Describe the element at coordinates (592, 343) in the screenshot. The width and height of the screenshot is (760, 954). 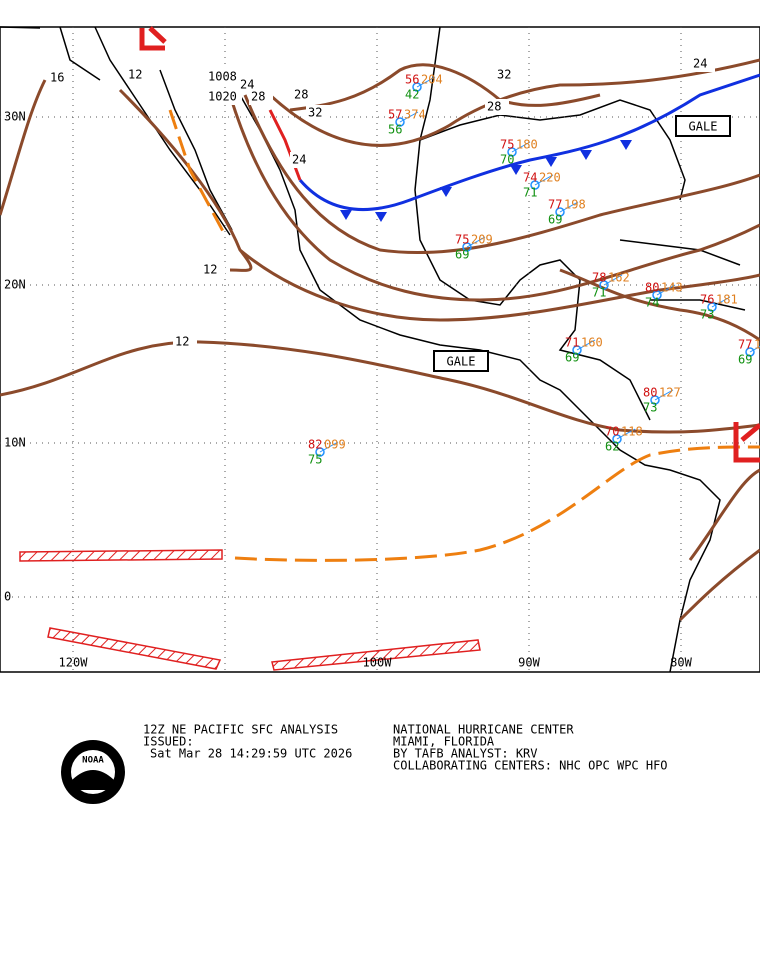
I see `pressure: 160` at that location.